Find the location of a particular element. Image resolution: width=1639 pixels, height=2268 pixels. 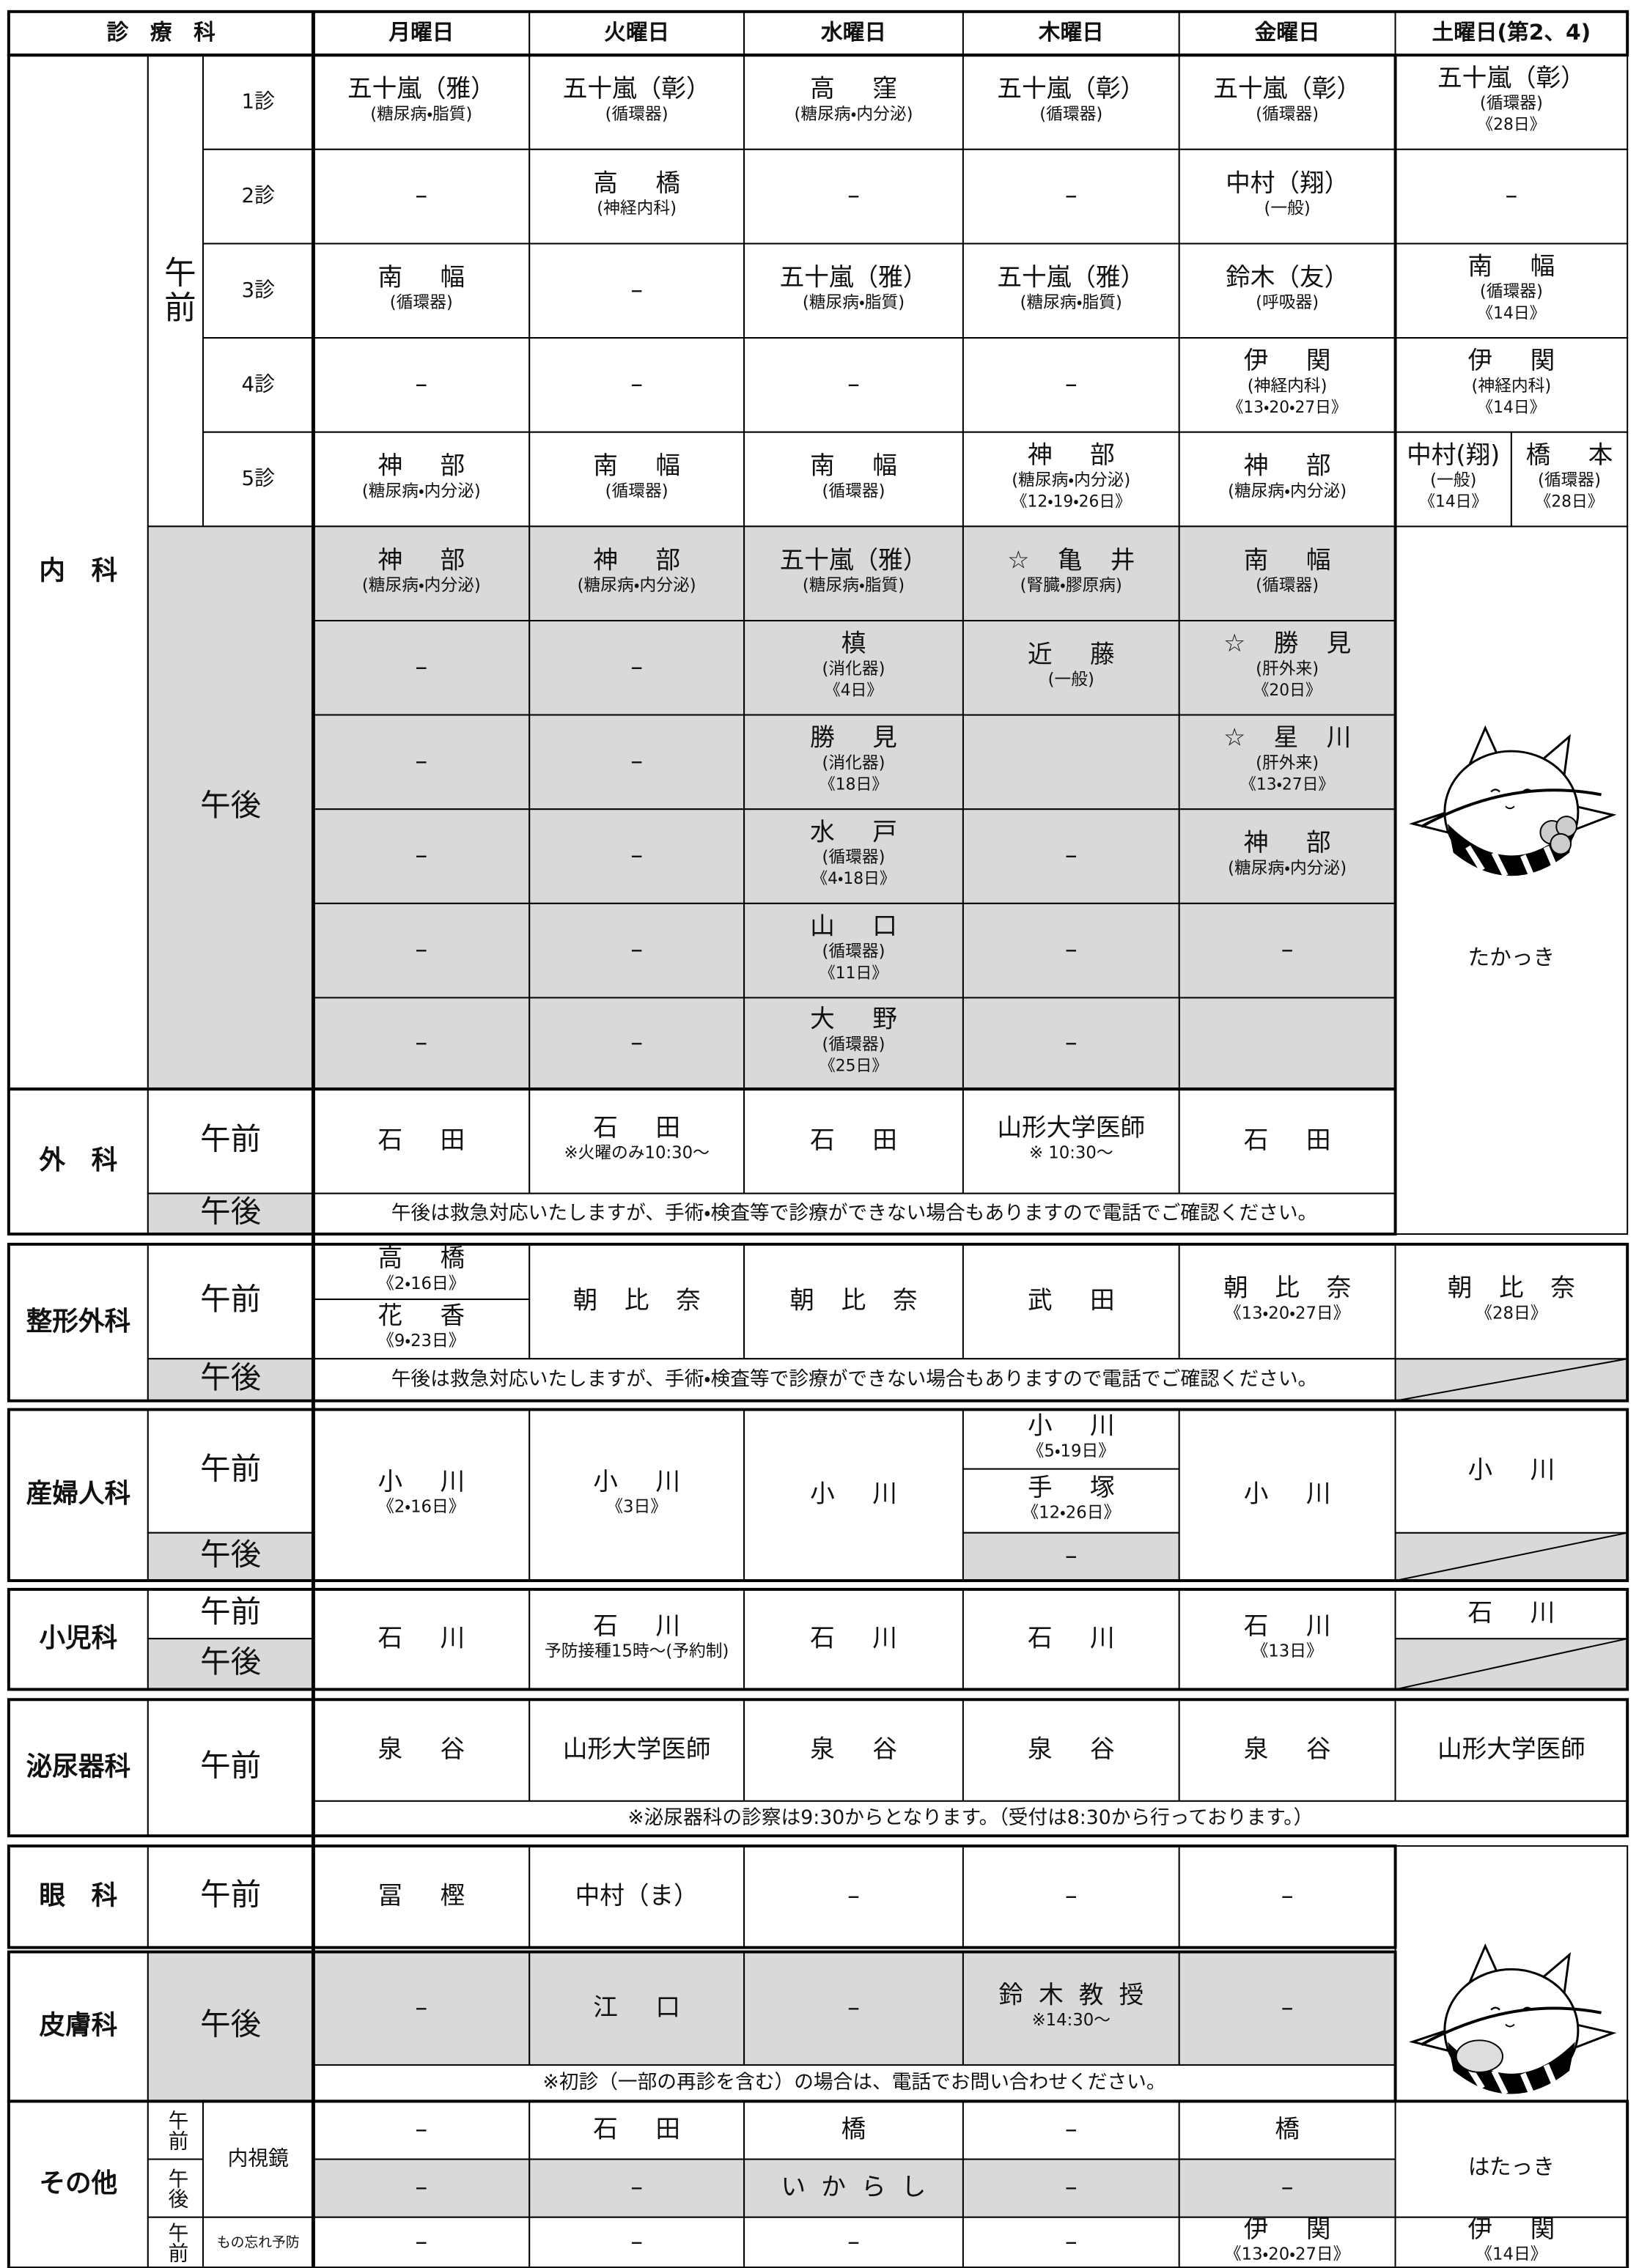

column-header: 火曜日 is located at coordinates (637, 32).